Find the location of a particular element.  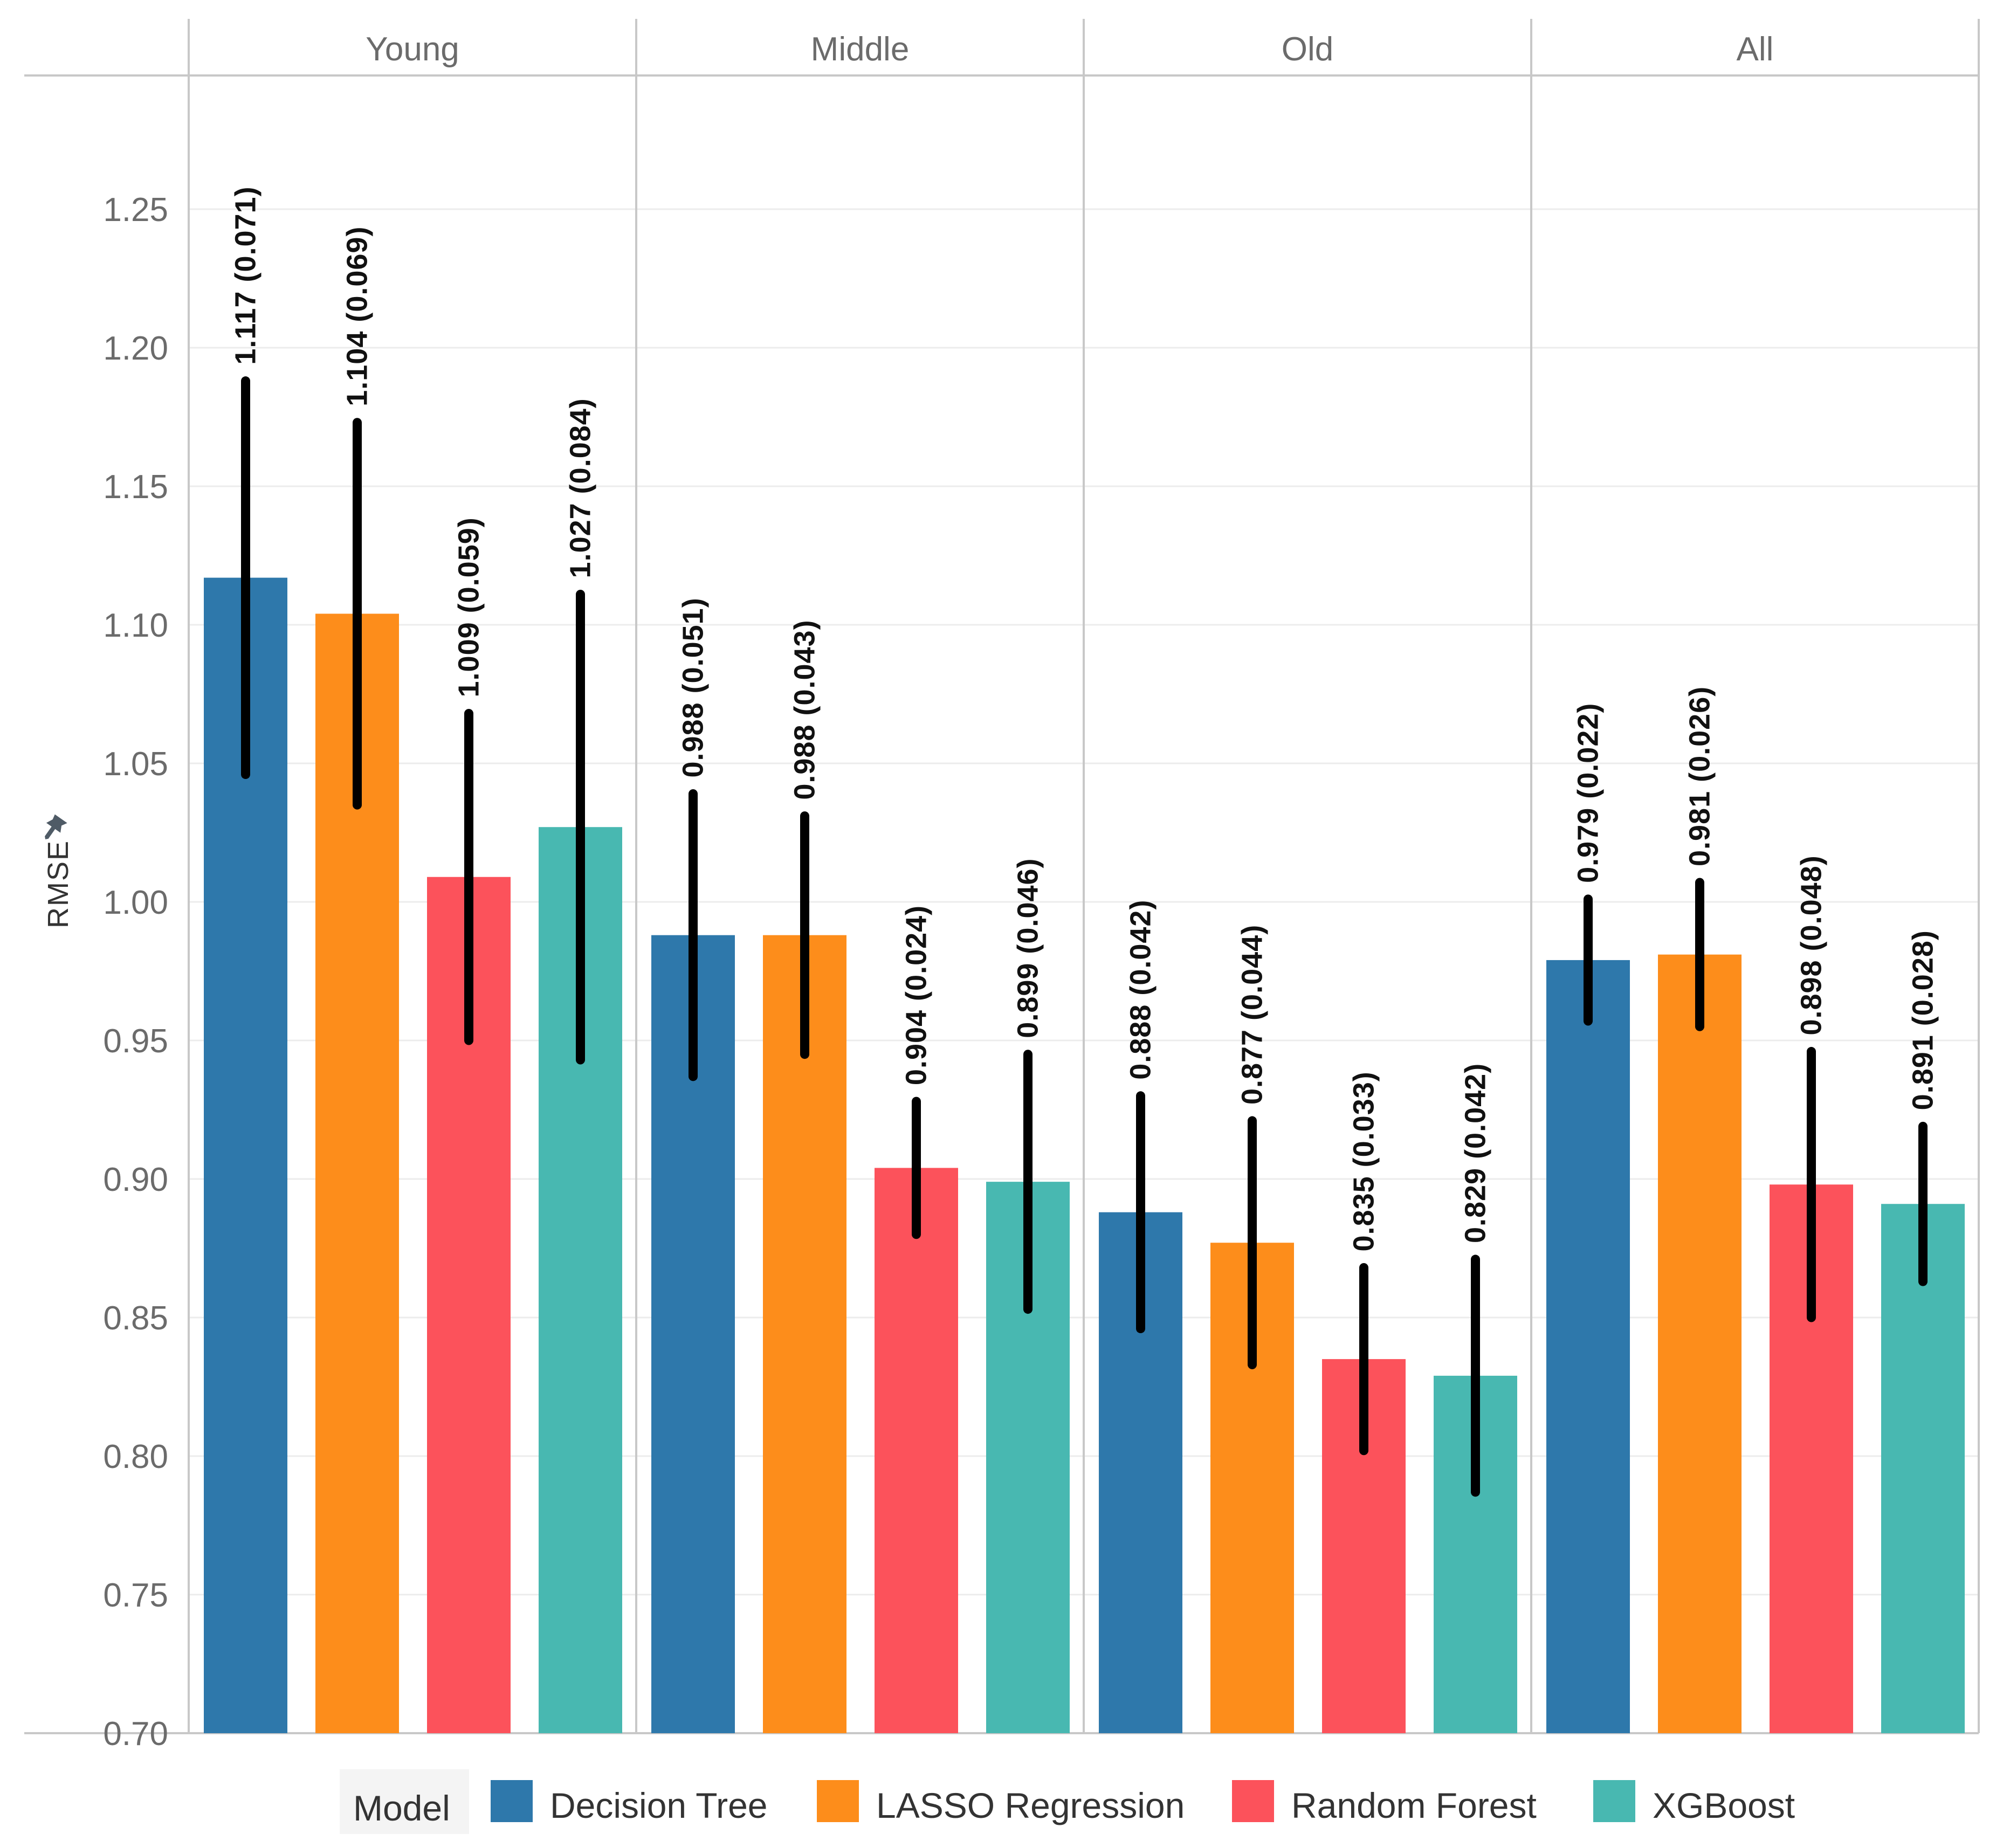

y-tick-label: 0.90 is located at coordinates (135, 1179).